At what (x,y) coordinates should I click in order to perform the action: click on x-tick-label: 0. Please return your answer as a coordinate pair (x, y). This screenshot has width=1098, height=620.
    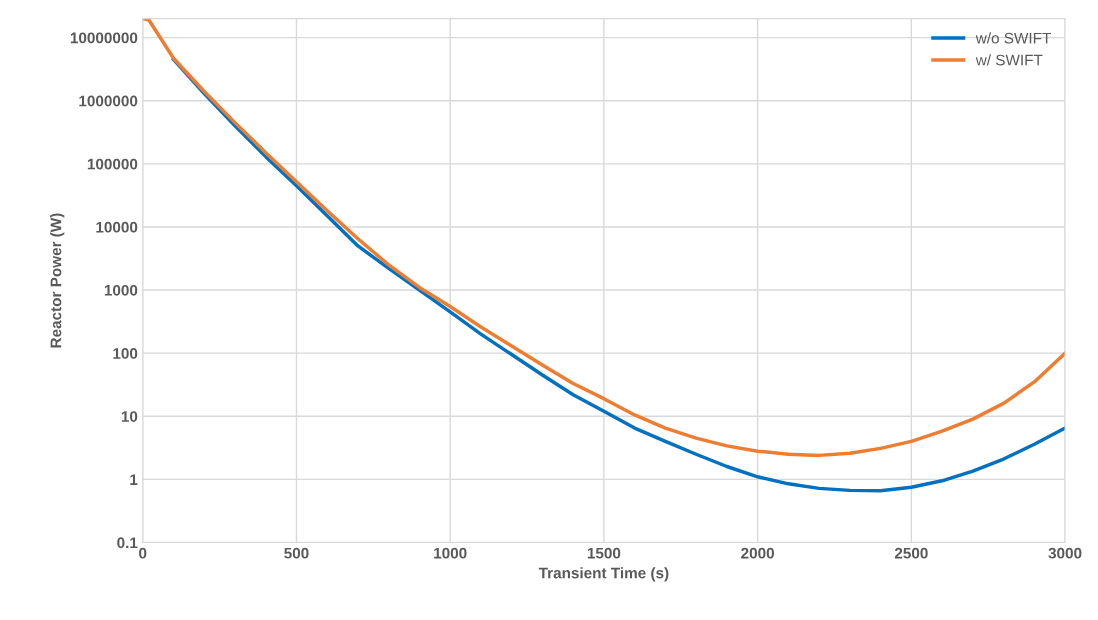
    Looking at the image, I should click on (143, 553).